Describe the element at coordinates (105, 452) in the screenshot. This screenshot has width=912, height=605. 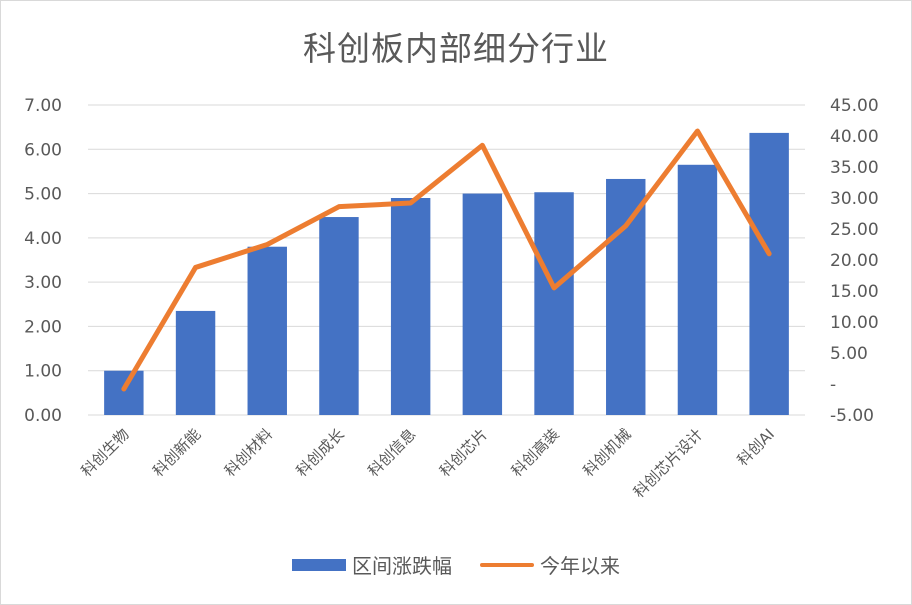
I see `x-tick-label: 科创生物` at that location.